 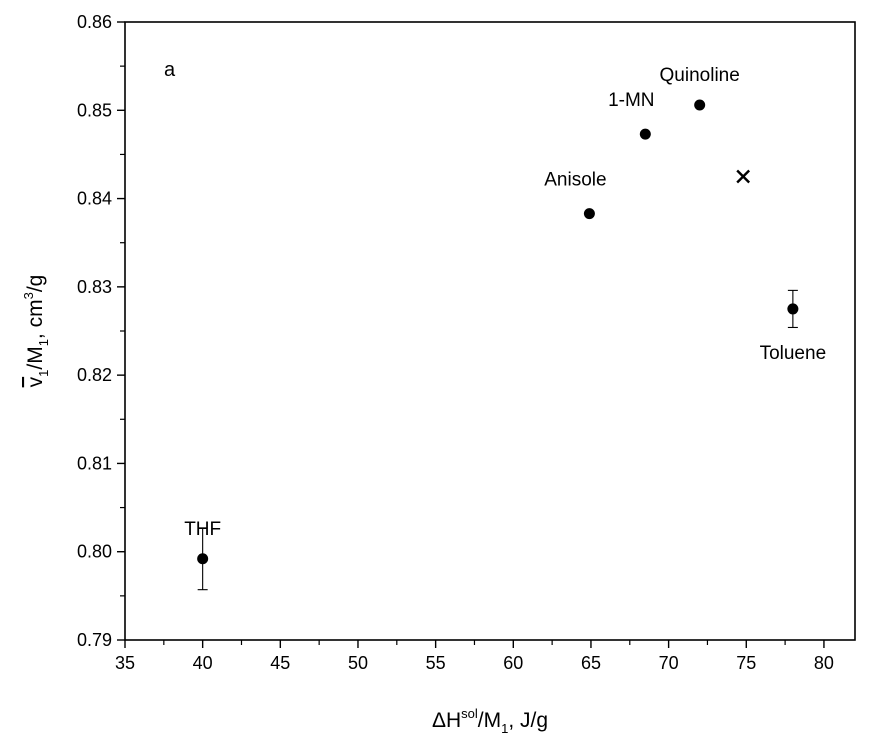 What do you see at coordinates (94, 110) in the screenshot?
I see `y-tick-label: 0.85` at bounding box center [94, 110].